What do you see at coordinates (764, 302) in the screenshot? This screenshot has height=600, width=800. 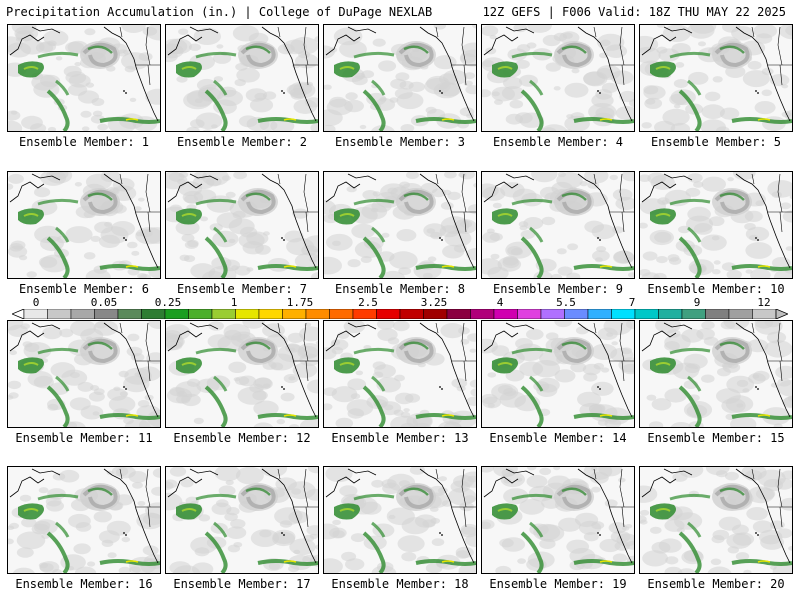 I see `colorbar-tick-label: 12` at bounding box center [764, 302].